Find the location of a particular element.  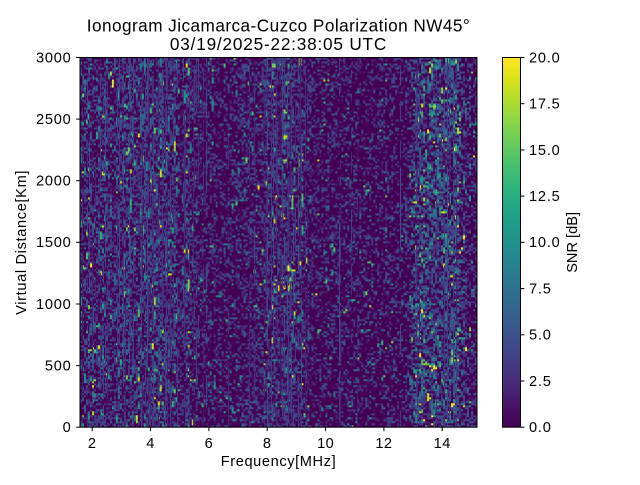

svg-text: 2000 is located at coordinates (53, 182).